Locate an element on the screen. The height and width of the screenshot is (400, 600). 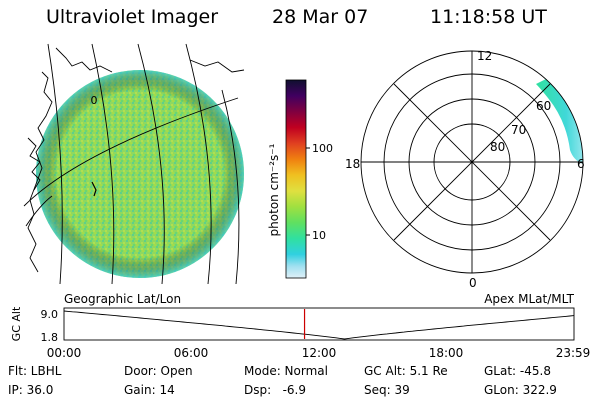
timeline-xtick: 12:00 is located at coordinates (319, 353).